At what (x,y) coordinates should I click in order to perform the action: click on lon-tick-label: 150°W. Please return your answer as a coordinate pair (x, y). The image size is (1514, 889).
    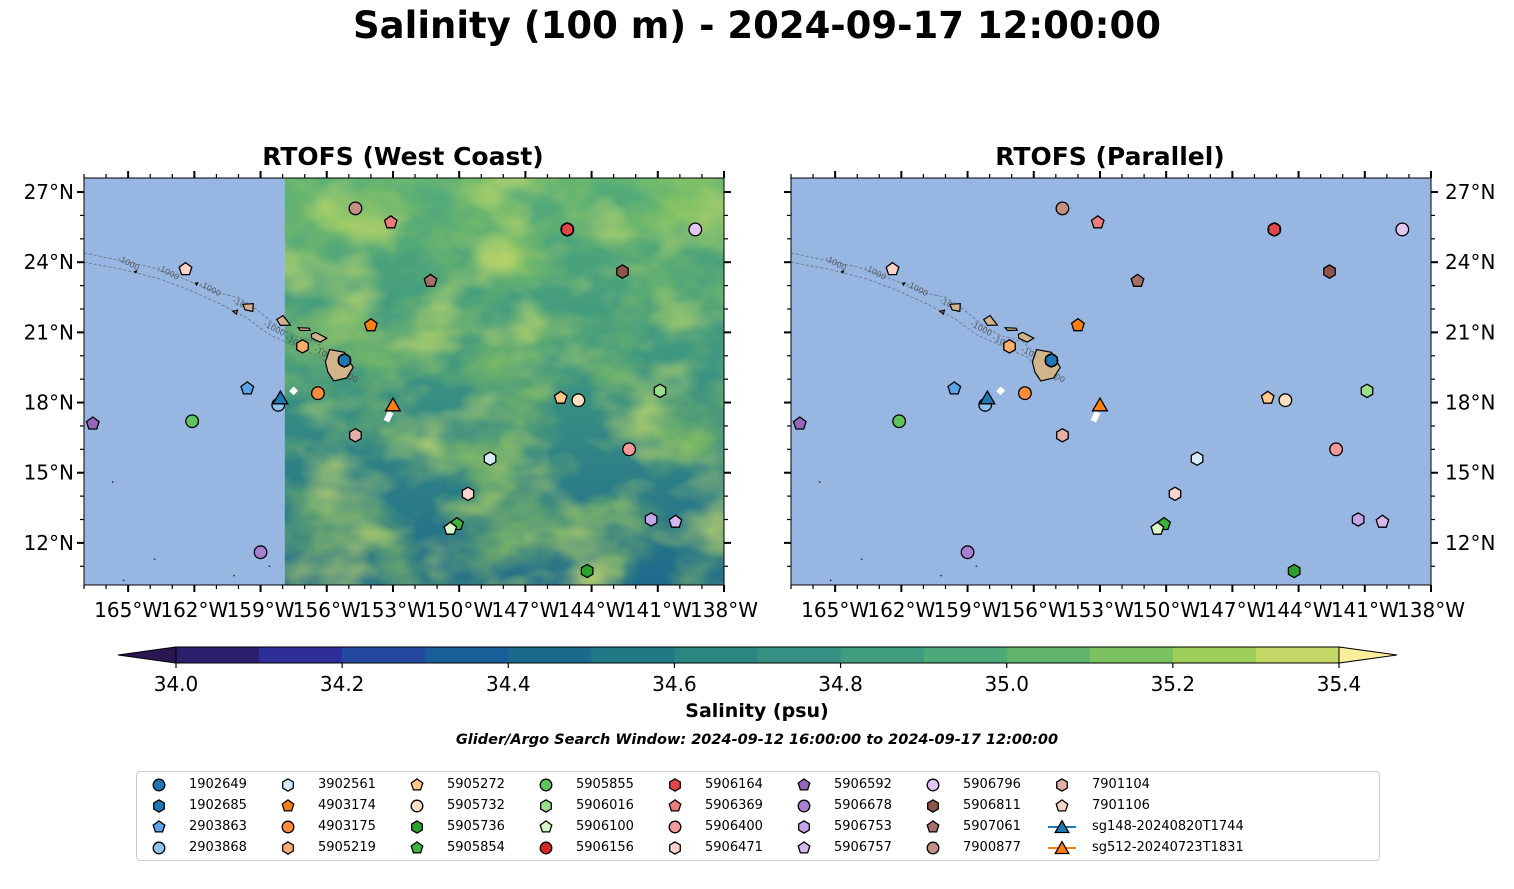
    Looking at the image, I should click on (459, 610).